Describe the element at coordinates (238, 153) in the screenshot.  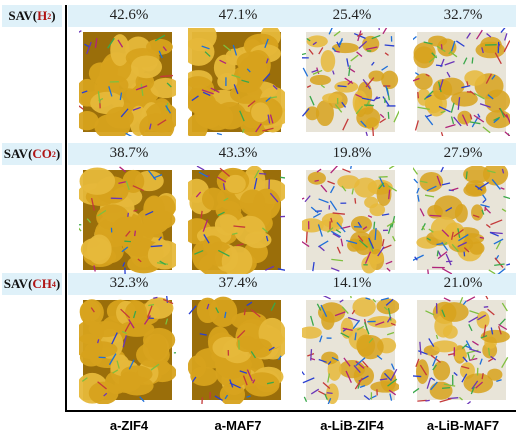
I see `sav-value-co2-maf7: 43.3%` at that location.